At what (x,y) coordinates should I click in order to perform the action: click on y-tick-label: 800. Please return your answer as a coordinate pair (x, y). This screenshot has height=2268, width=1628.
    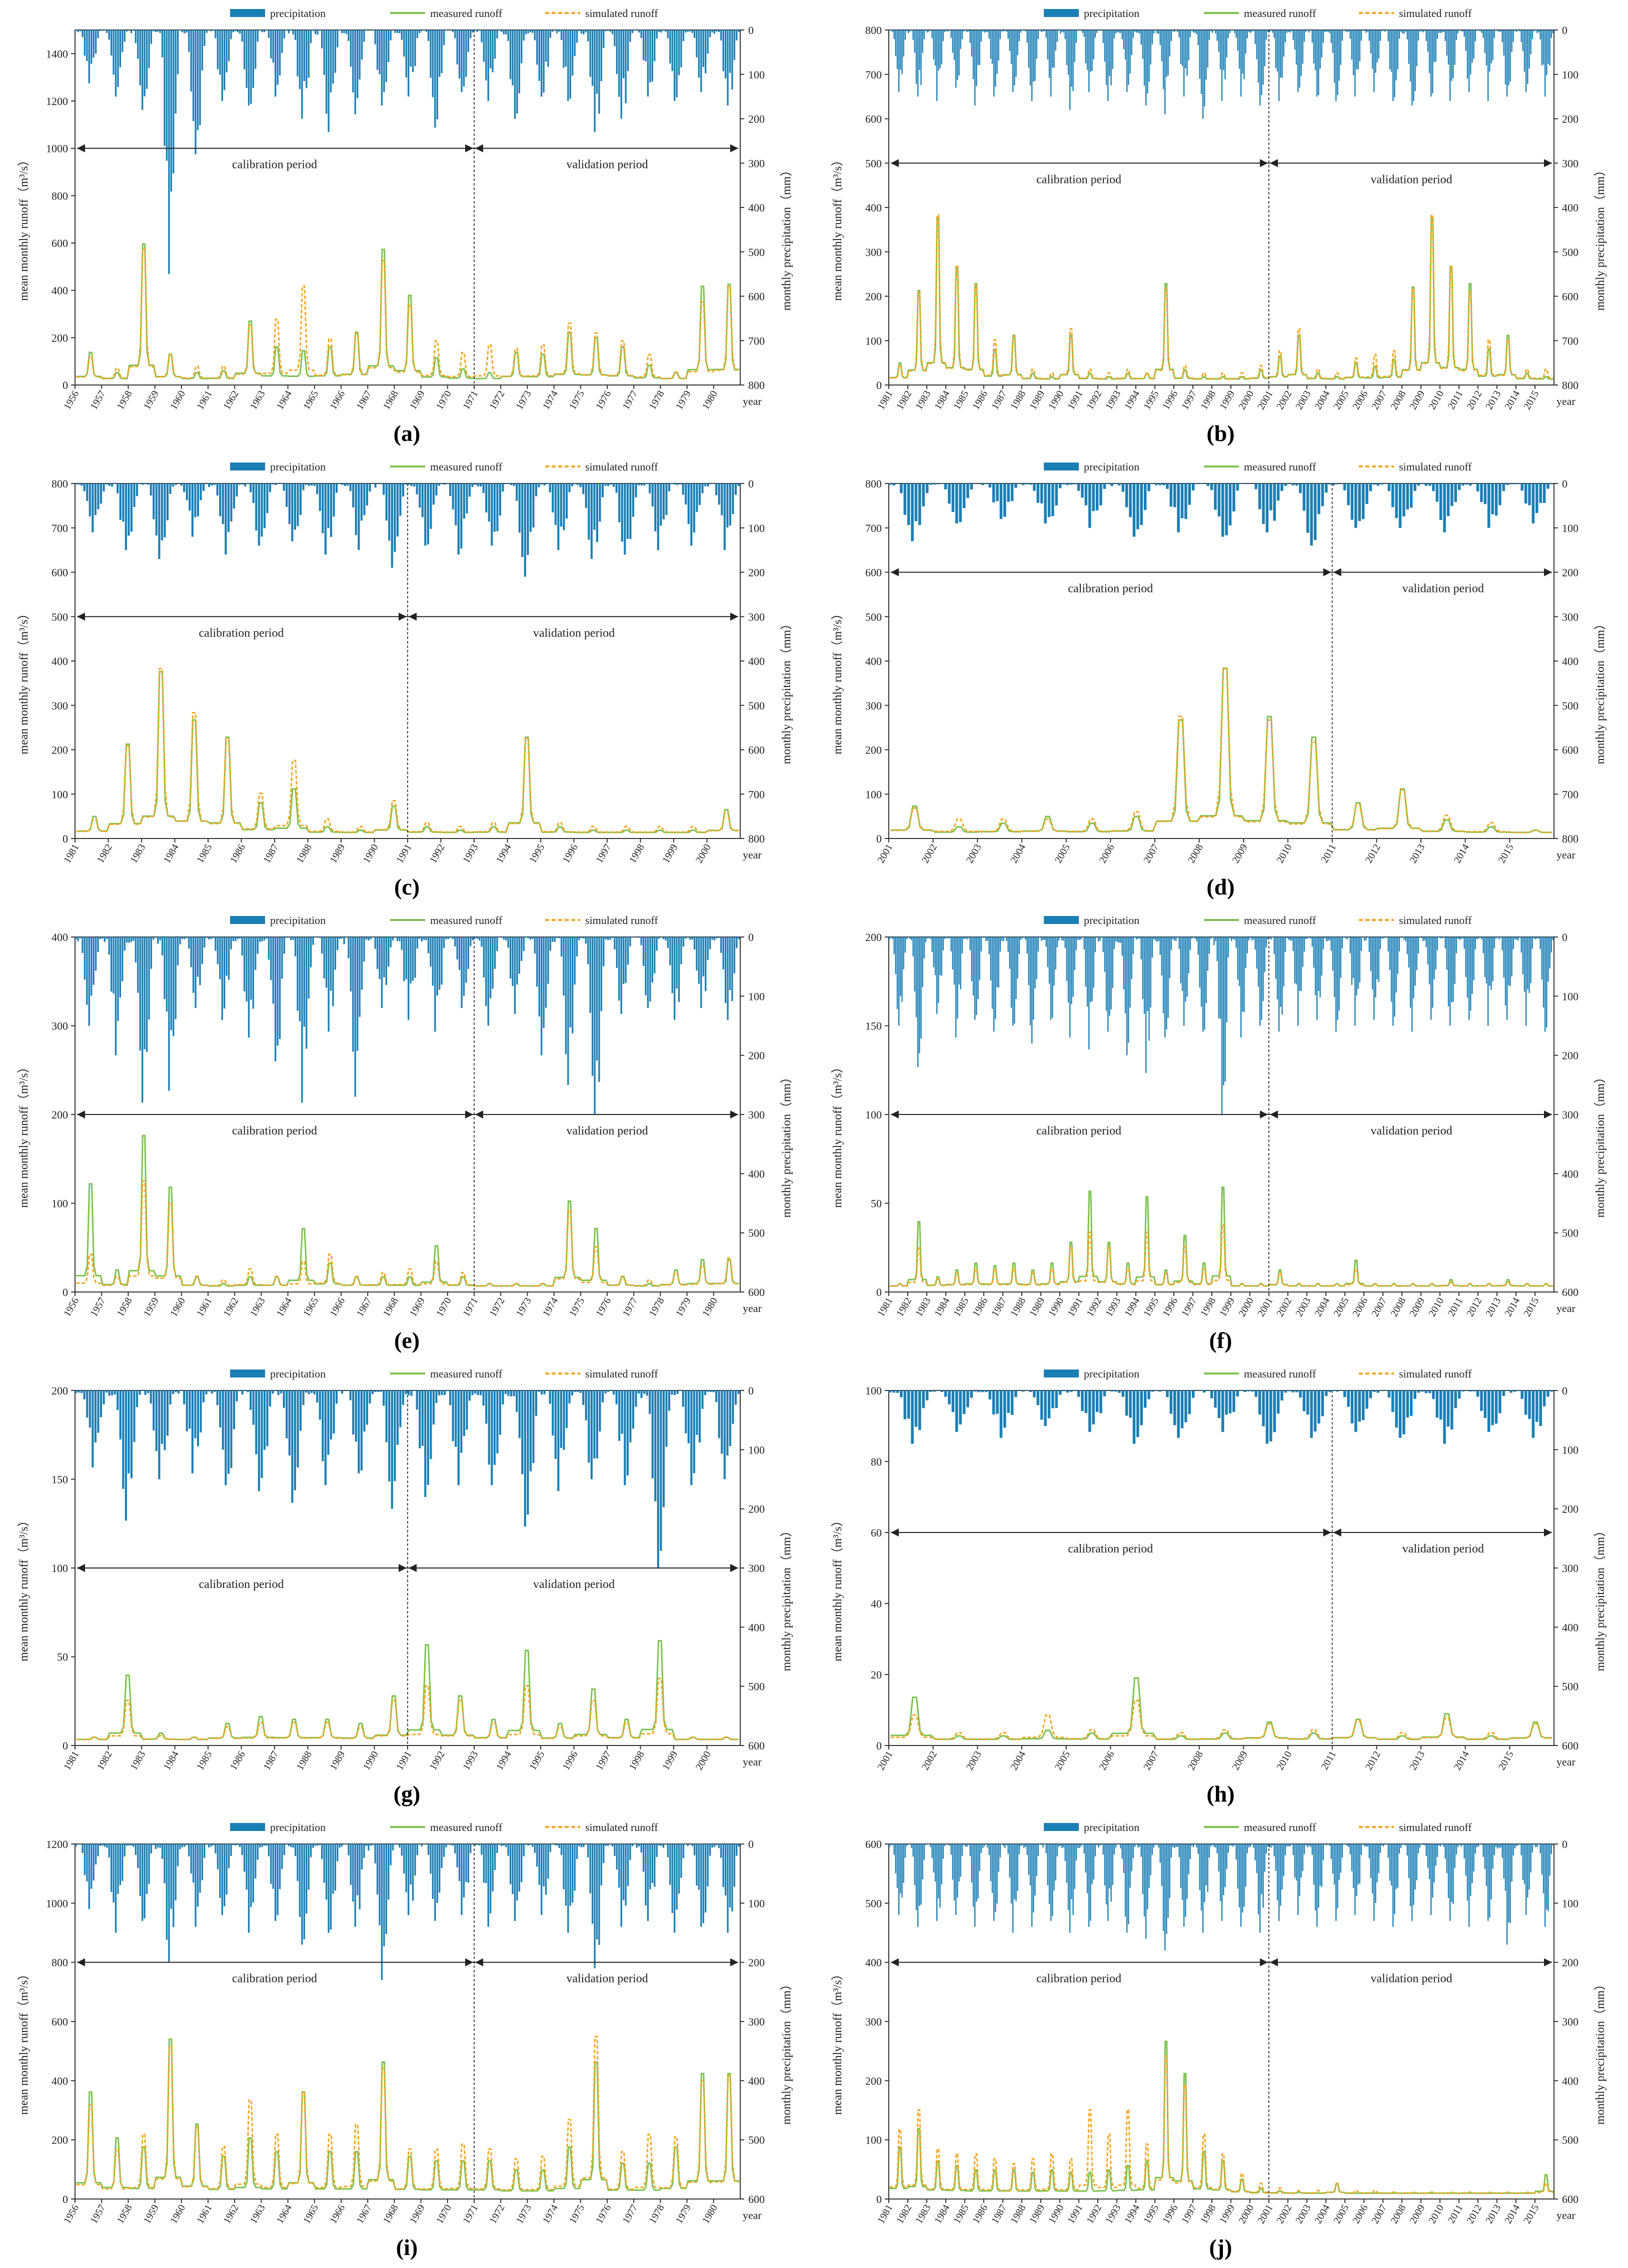
    Looking at the image, I should click on (60, 1962).